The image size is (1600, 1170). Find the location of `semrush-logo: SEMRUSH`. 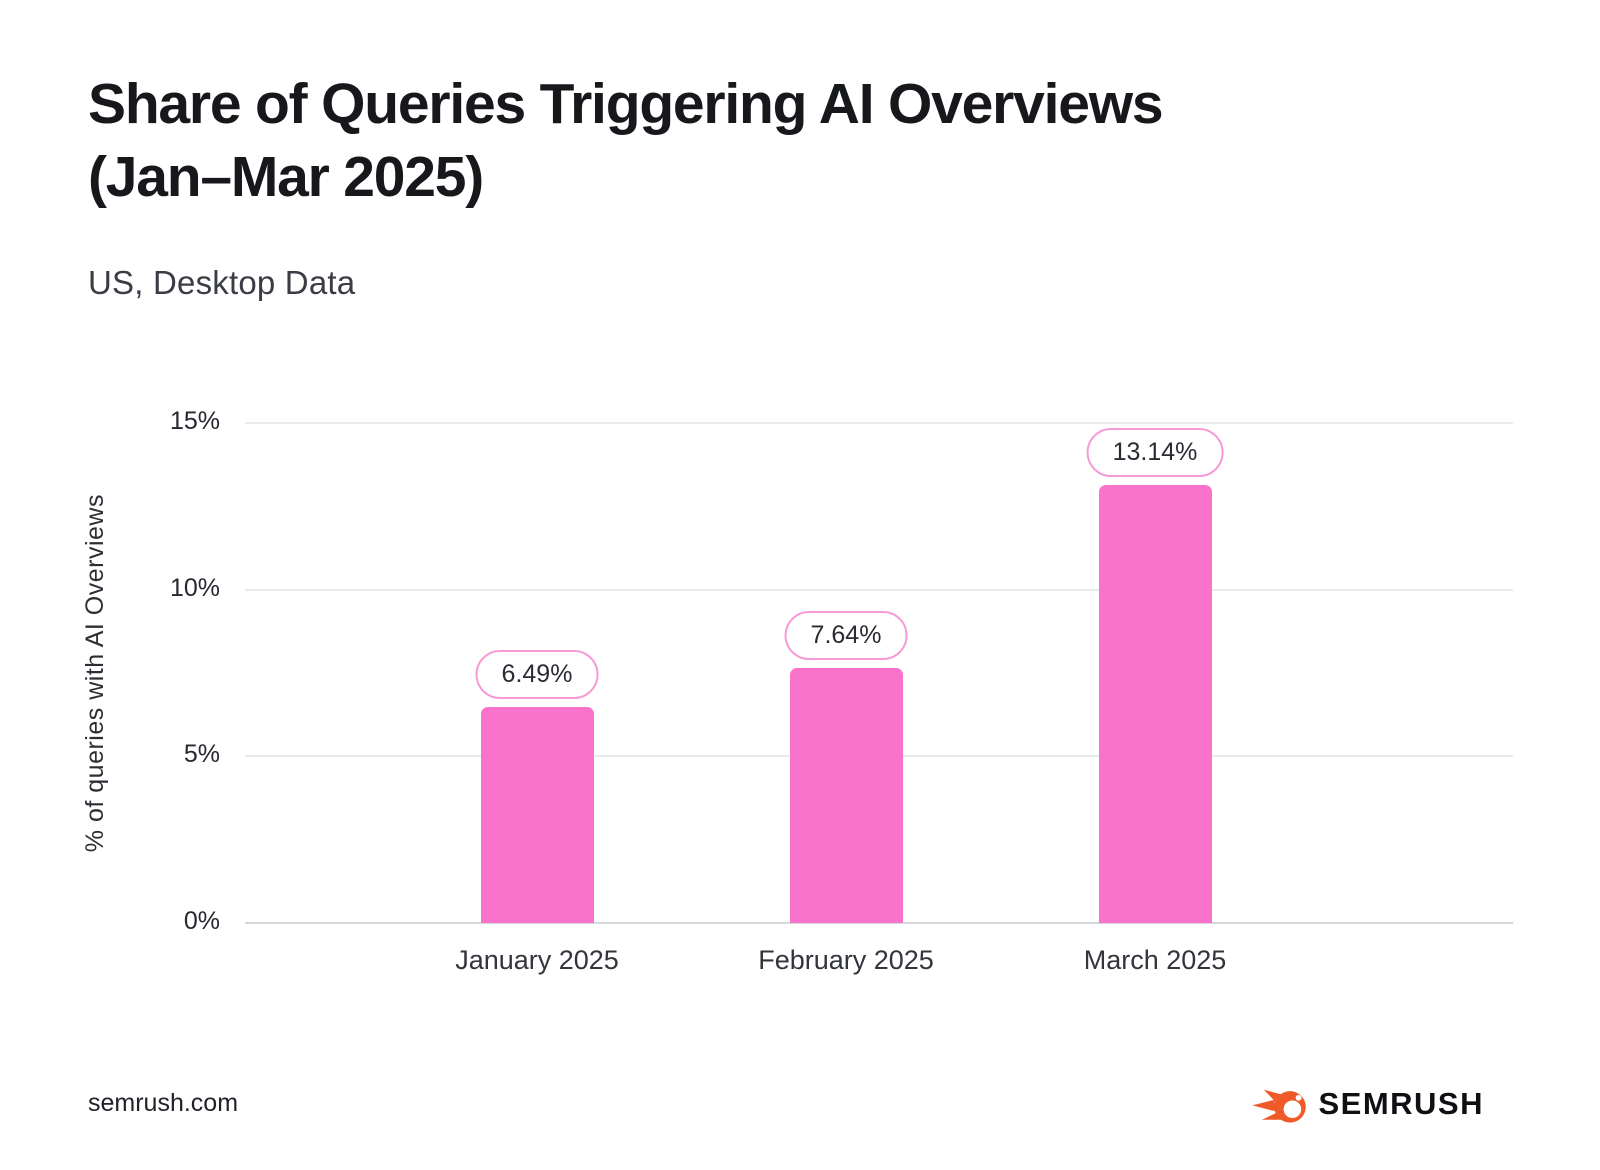

semrush-logo: SEMRUSH is located at coordinates (1367, 1104).